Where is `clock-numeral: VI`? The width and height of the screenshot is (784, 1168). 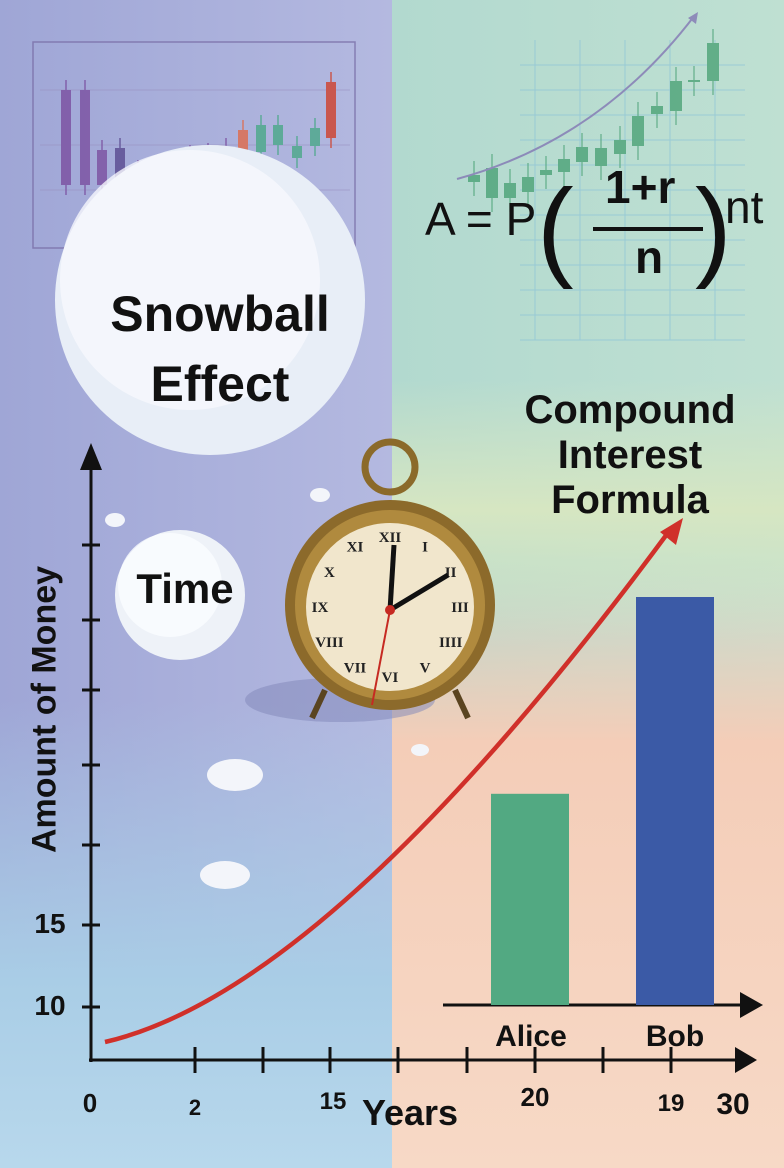
clock-numeral: VI is located at coordinates (390, 678).